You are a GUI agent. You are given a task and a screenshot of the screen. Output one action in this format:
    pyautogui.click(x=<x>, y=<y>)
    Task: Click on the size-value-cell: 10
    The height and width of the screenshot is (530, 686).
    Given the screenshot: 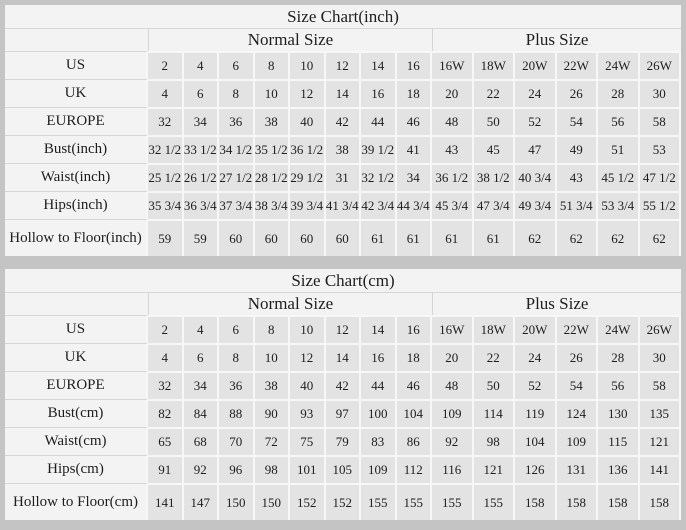 What is the action you would take?
    pyautogui.click(x=308, y=65)
    